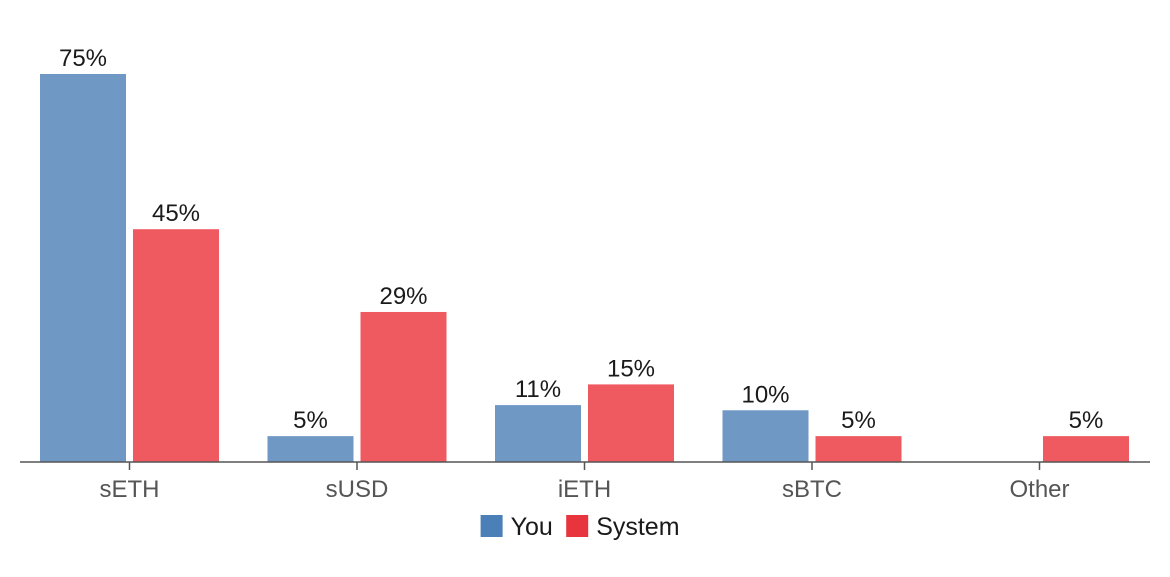  Describe the element at coordinates (310, 420) in the screenshot. I see `data-label-you-susd: 5%` at that location.